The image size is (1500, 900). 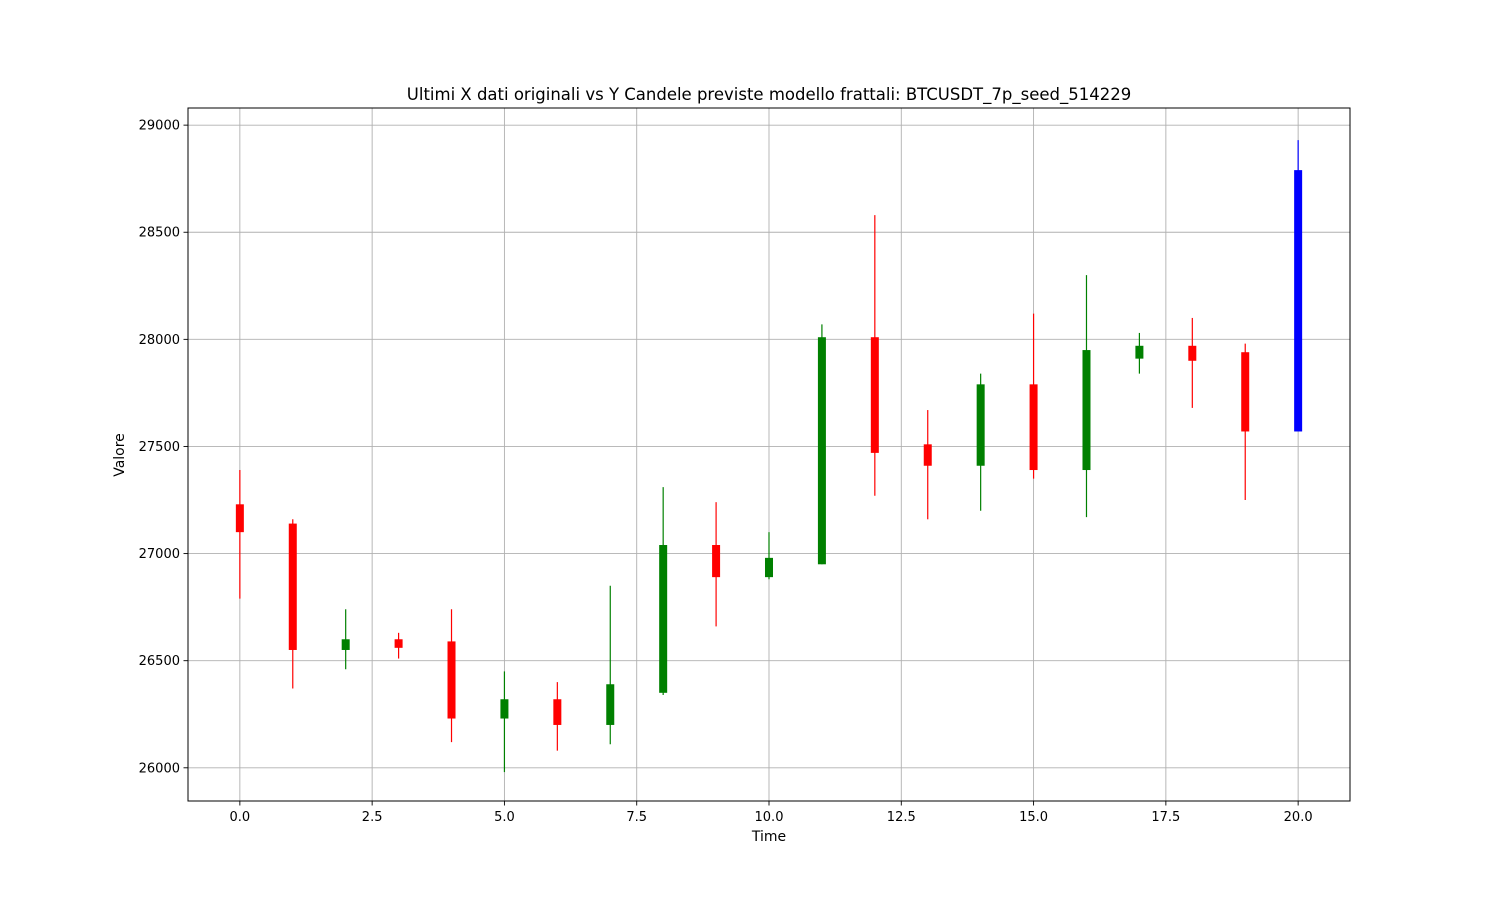 I want to click on y-tick-label: 27500, so click(x=159, y=447).